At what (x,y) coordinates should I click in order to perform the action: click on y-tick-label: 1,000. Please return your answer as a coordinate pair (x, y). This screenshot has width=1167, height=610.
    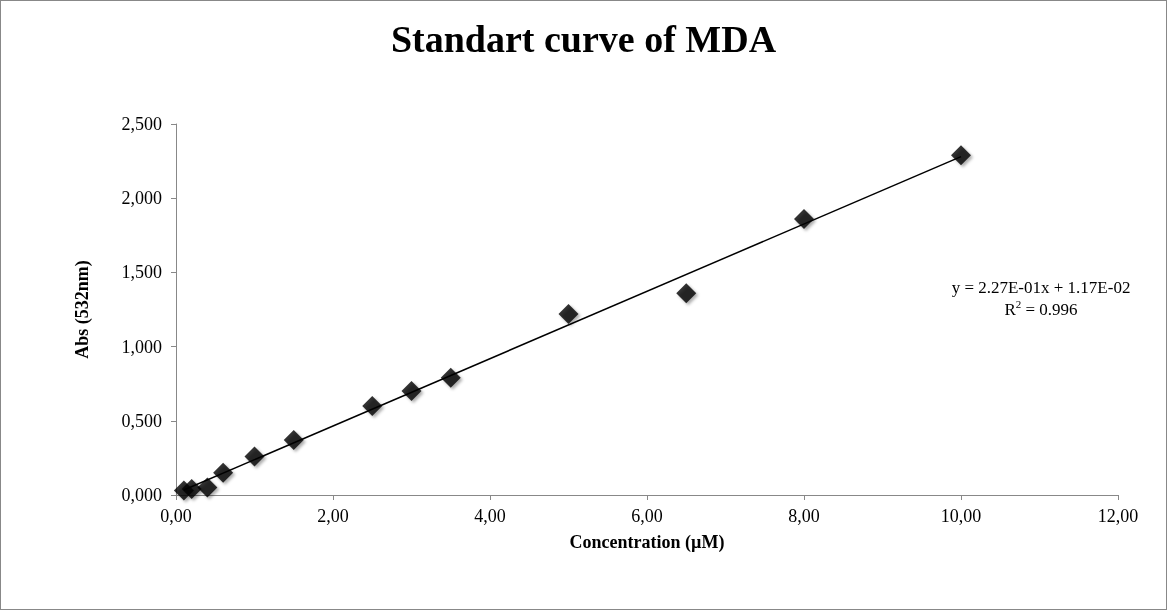
    Looking at the image, I should click on (141, 346).